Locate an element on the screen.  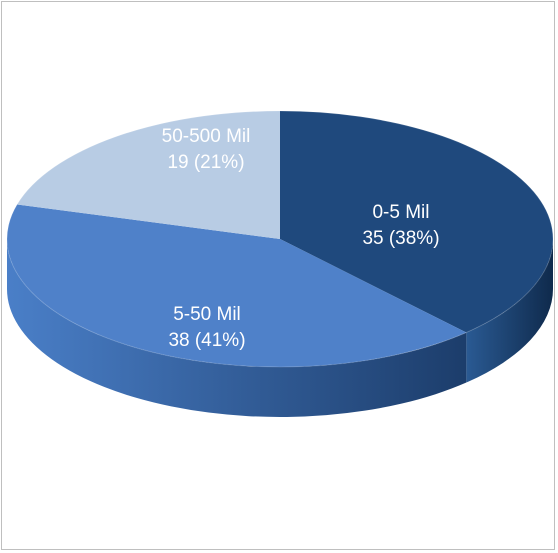
pie-side-0-5-mil is located at coordinates (509, 311).